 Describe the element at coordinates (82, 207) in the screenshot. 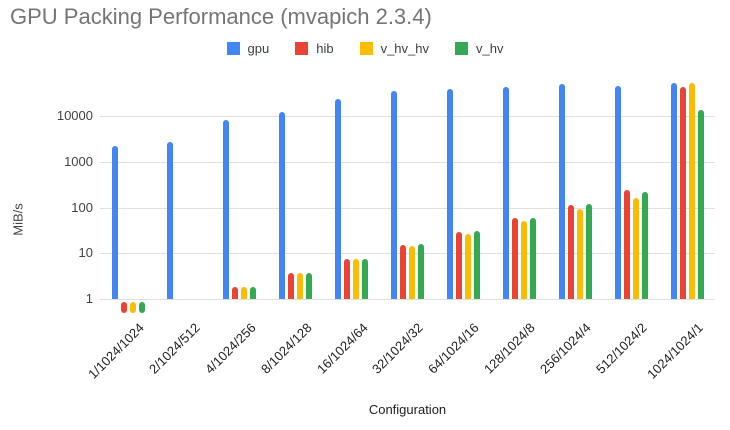

I see `y-tick-label: 100` at that location.